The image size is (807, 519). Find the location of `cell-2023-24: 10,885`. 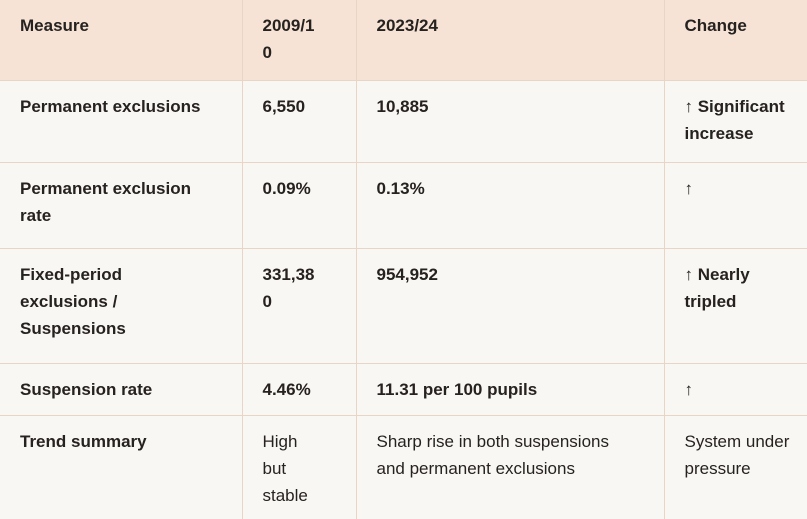

cell-2023-24: 10,885 is located at coordinates (510, 121).